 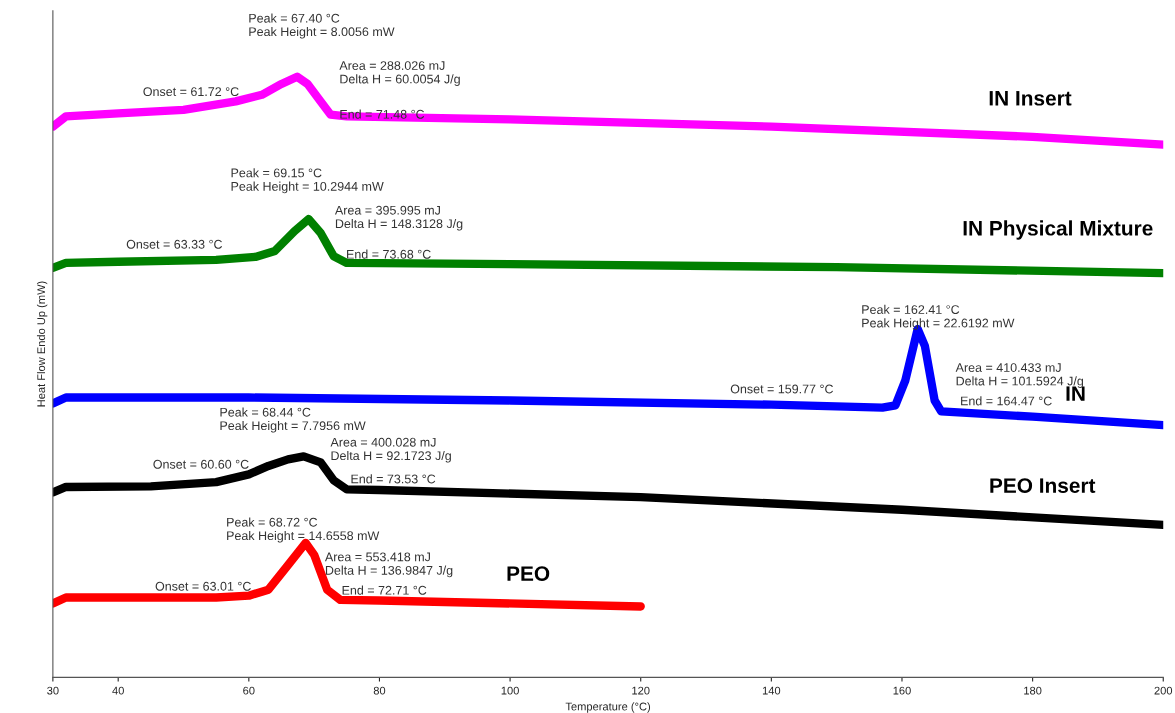 I want to click on annotation: End = 164.47 °C, so click(x=1006, y=401).